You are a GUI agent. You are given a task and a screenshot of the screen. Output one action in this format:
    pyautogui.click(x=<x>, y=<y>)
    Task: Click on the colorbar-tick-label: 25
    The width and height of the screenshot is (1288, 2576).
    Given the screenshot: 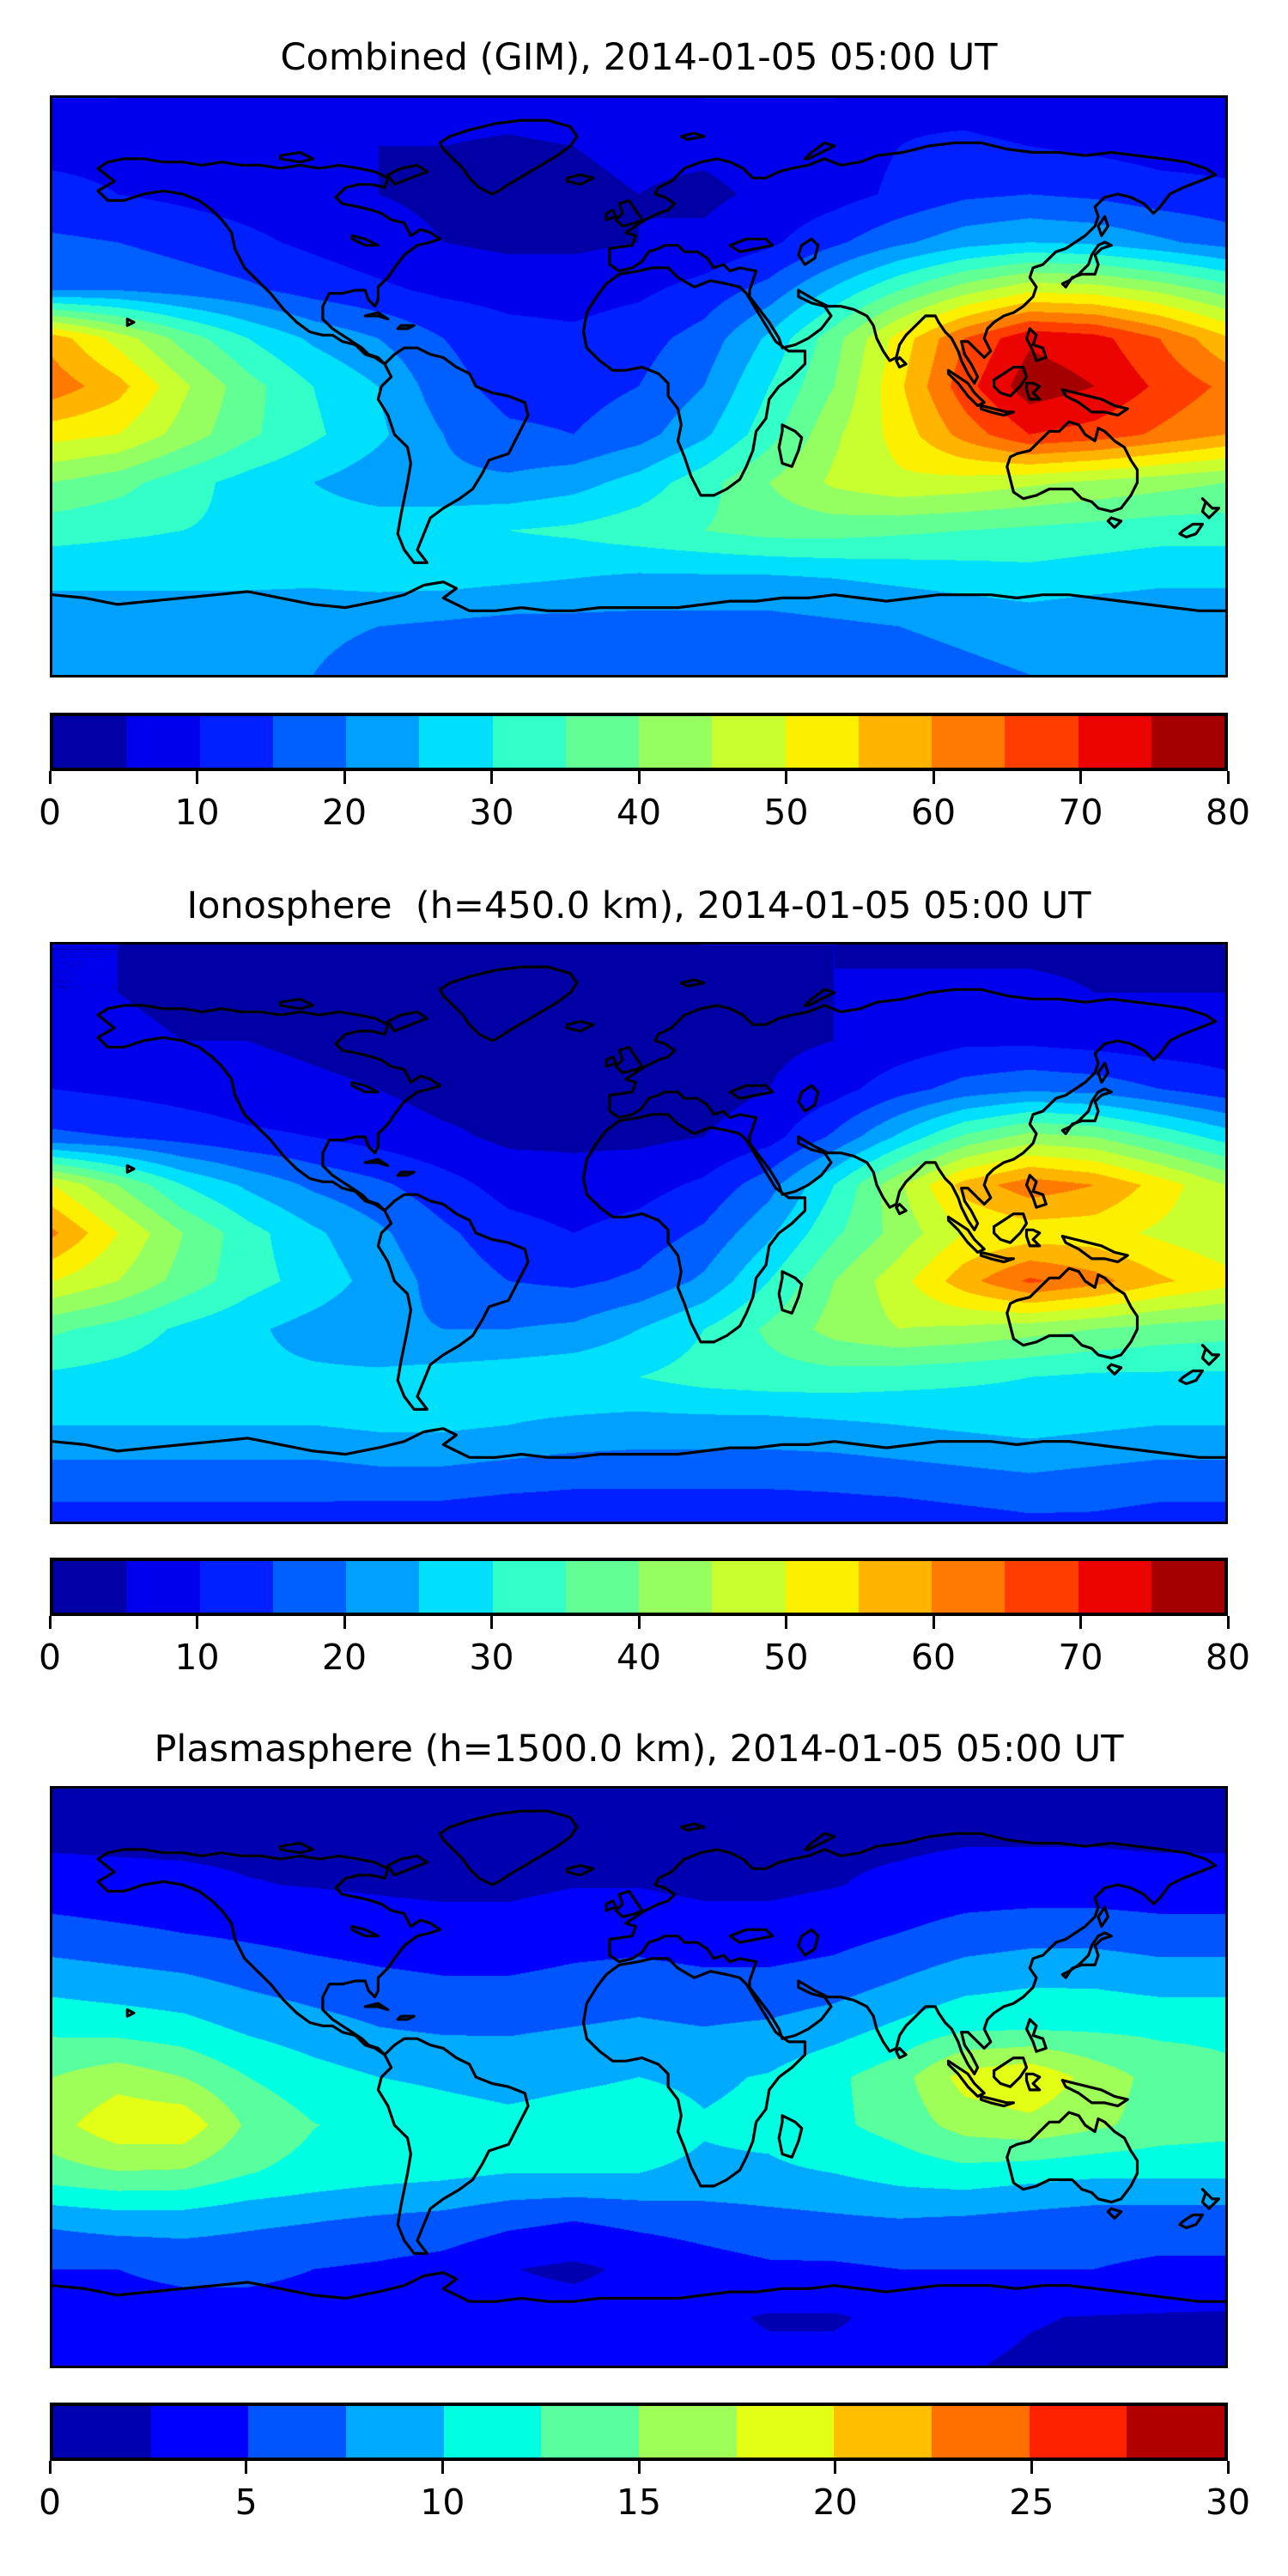 What is the action you would take?
    pyautogui.click(x=1031, y=2502)
    